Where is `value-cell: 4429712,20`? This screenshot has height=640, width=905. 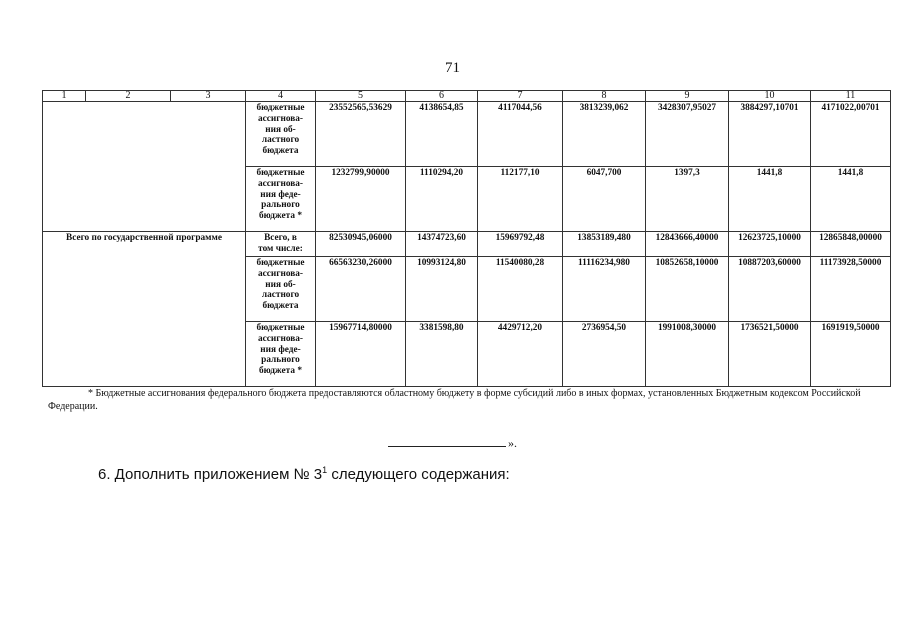 value-cell: 4429712,20 is located at coordinates (520, 354).